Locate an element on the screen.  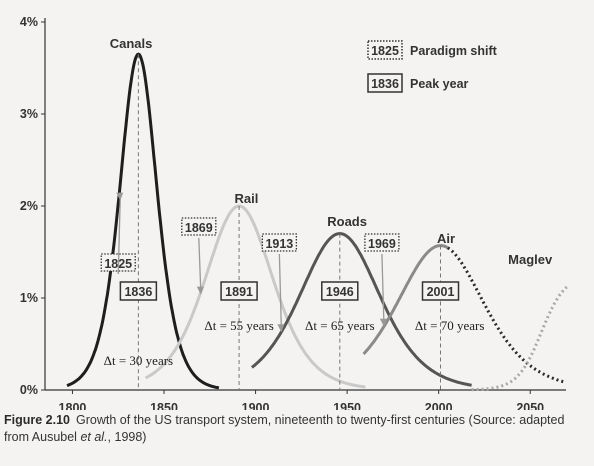
x-tick-label: 2050 is located at coordinates (530, 405).